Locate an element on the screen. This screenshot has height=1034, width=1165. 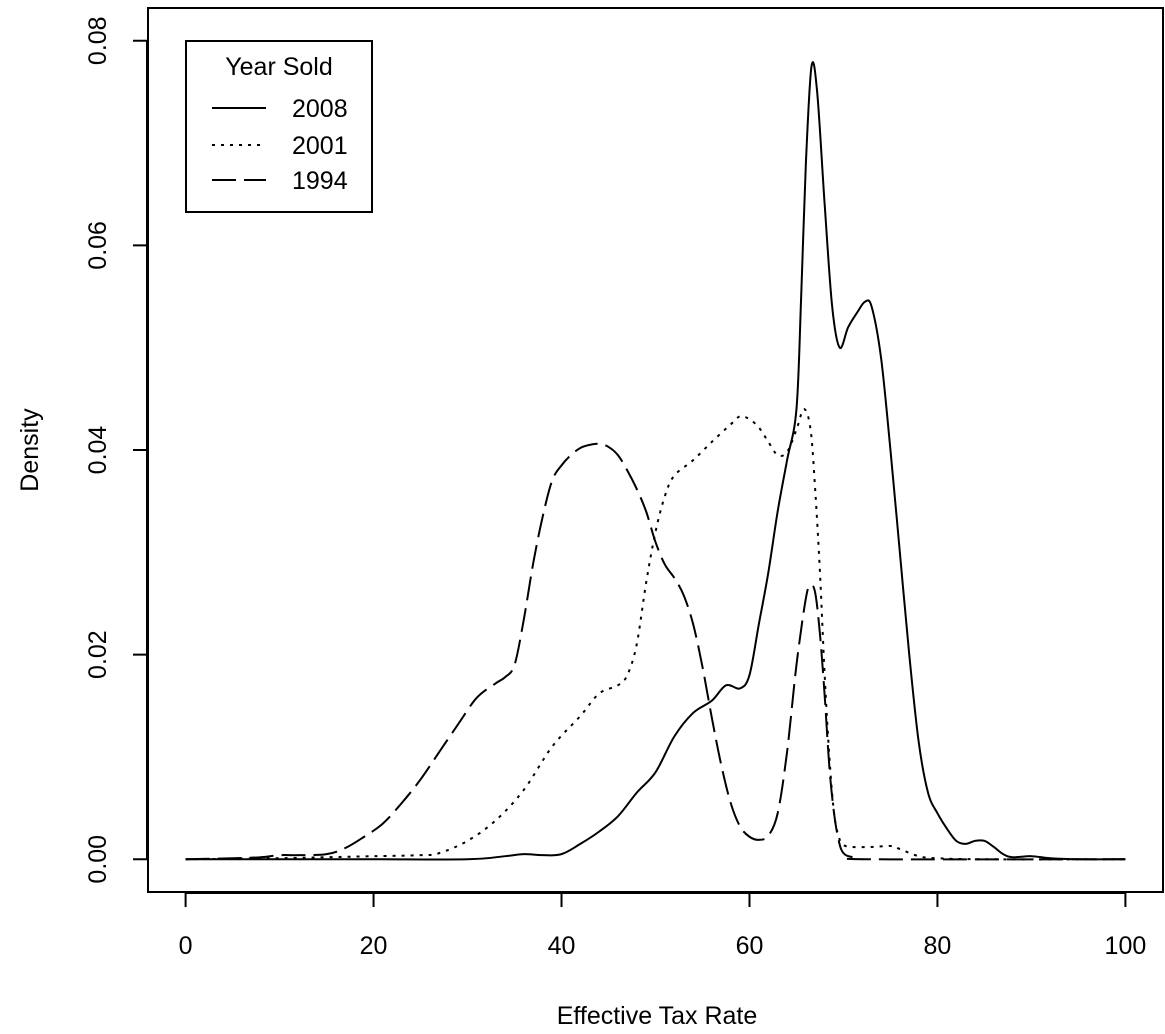
y-tick-label: 0.02 is located at coordinates (98, 654).